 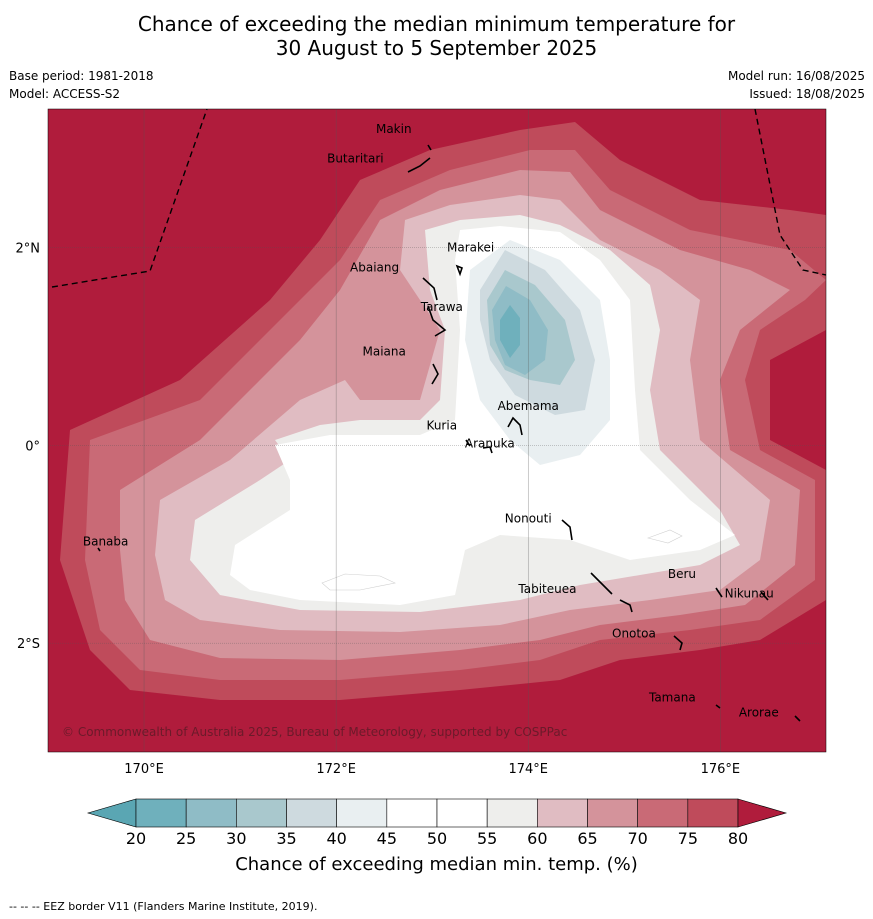 I want to click on small-pocket-southwest, so click(x=358, y=582).